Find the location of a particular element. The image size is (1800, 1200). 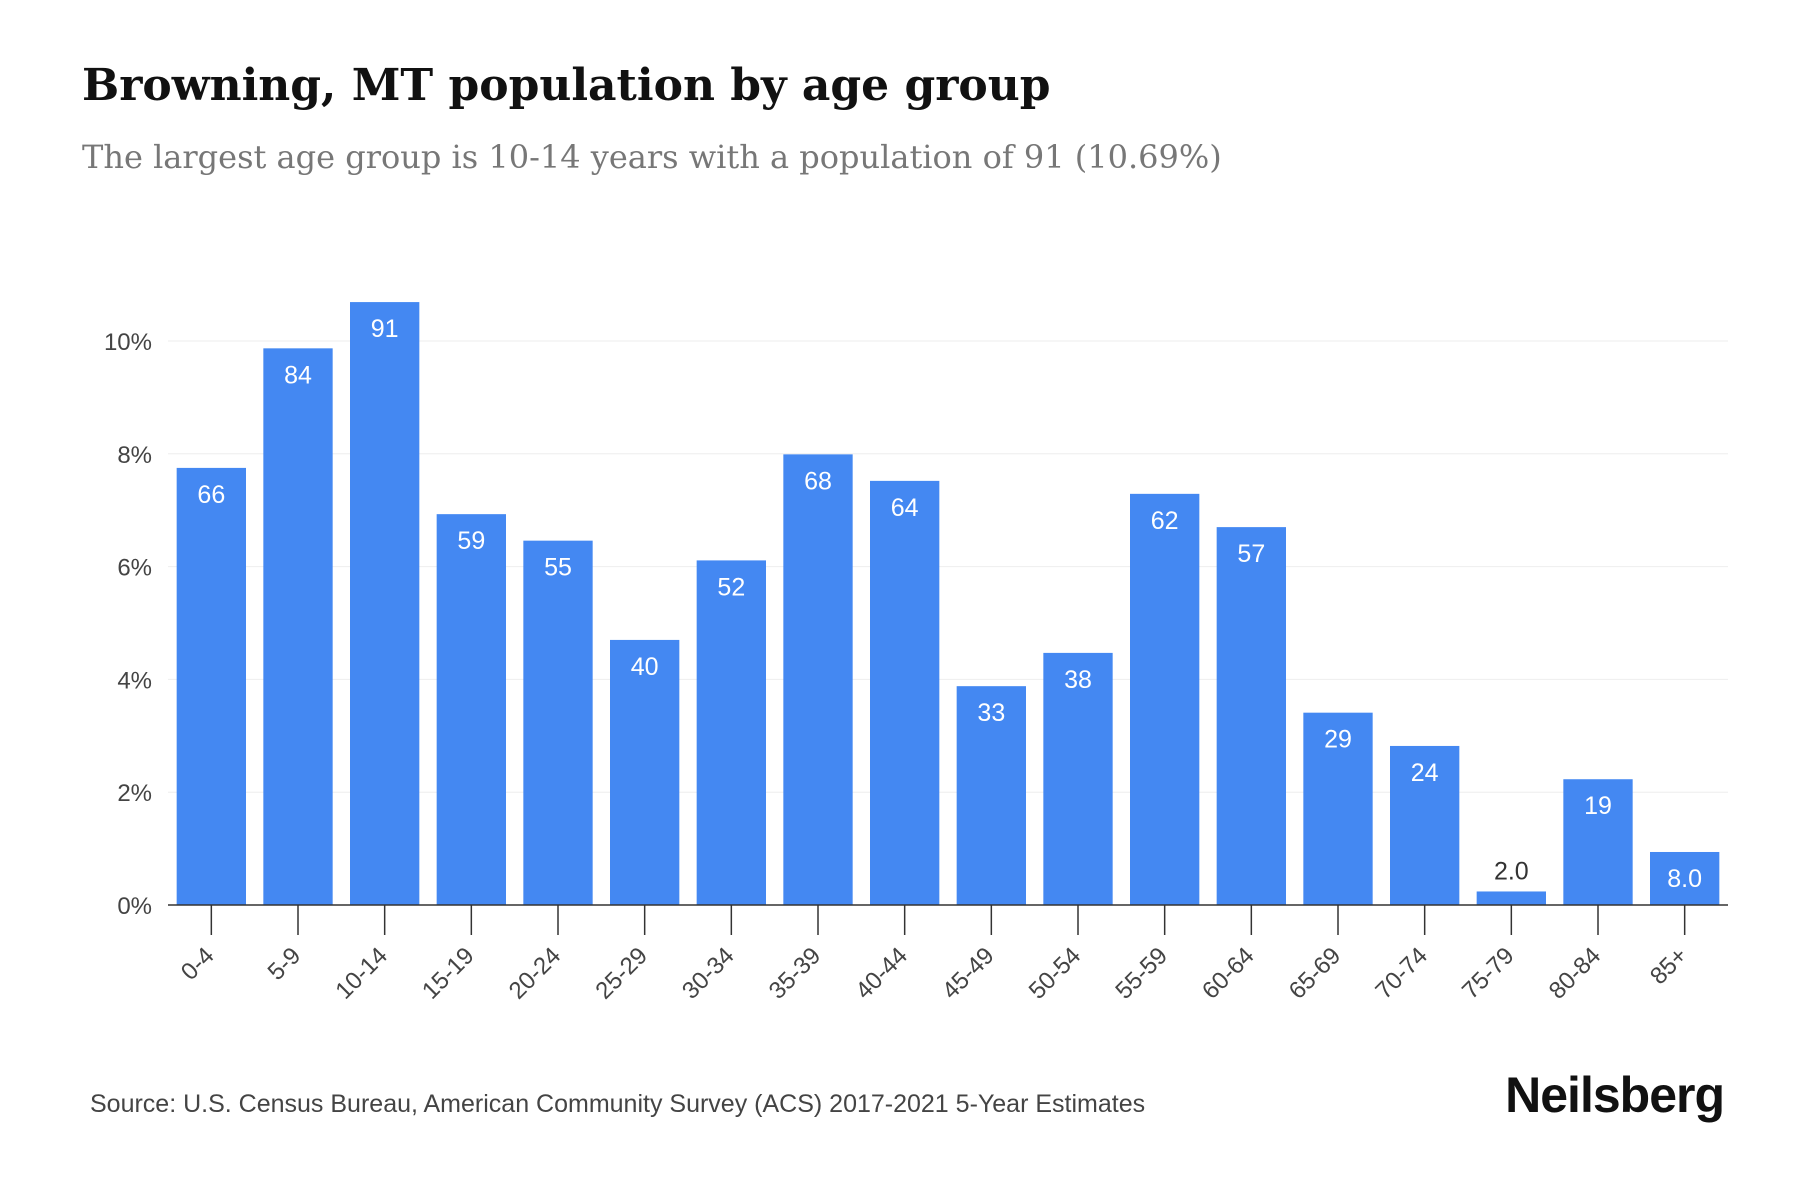

bar-value-label: 62 is located at coordinates (1165, 521).